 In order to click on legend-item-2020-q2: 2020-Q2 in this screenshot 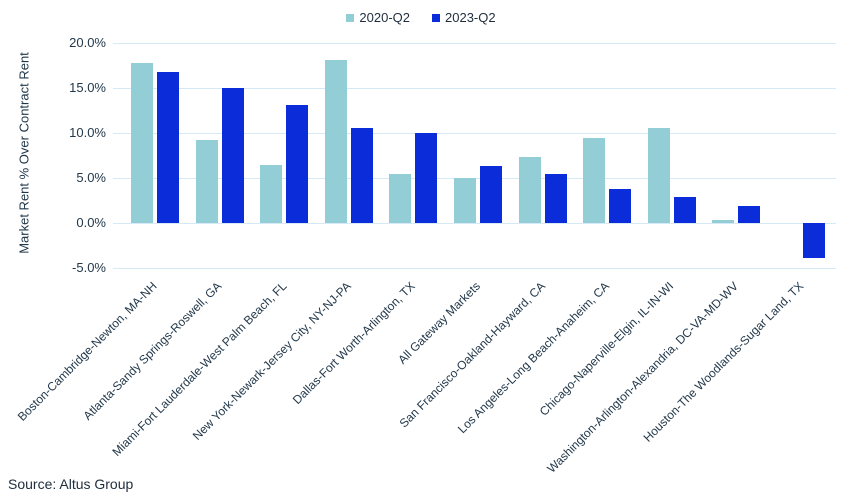, I will do `click(378, 17)`.